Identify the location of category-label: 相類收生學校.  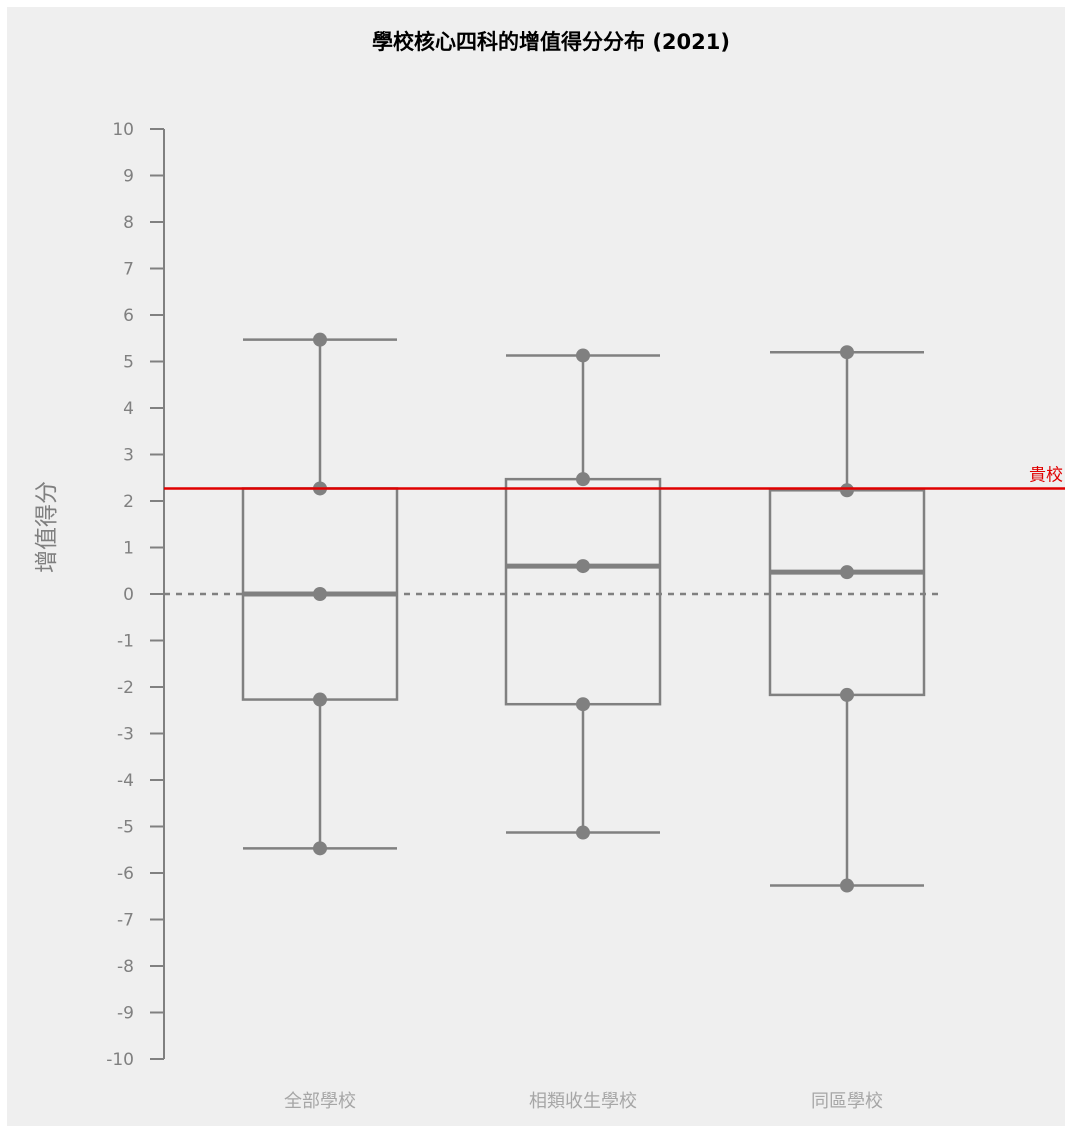
(583, 1101).